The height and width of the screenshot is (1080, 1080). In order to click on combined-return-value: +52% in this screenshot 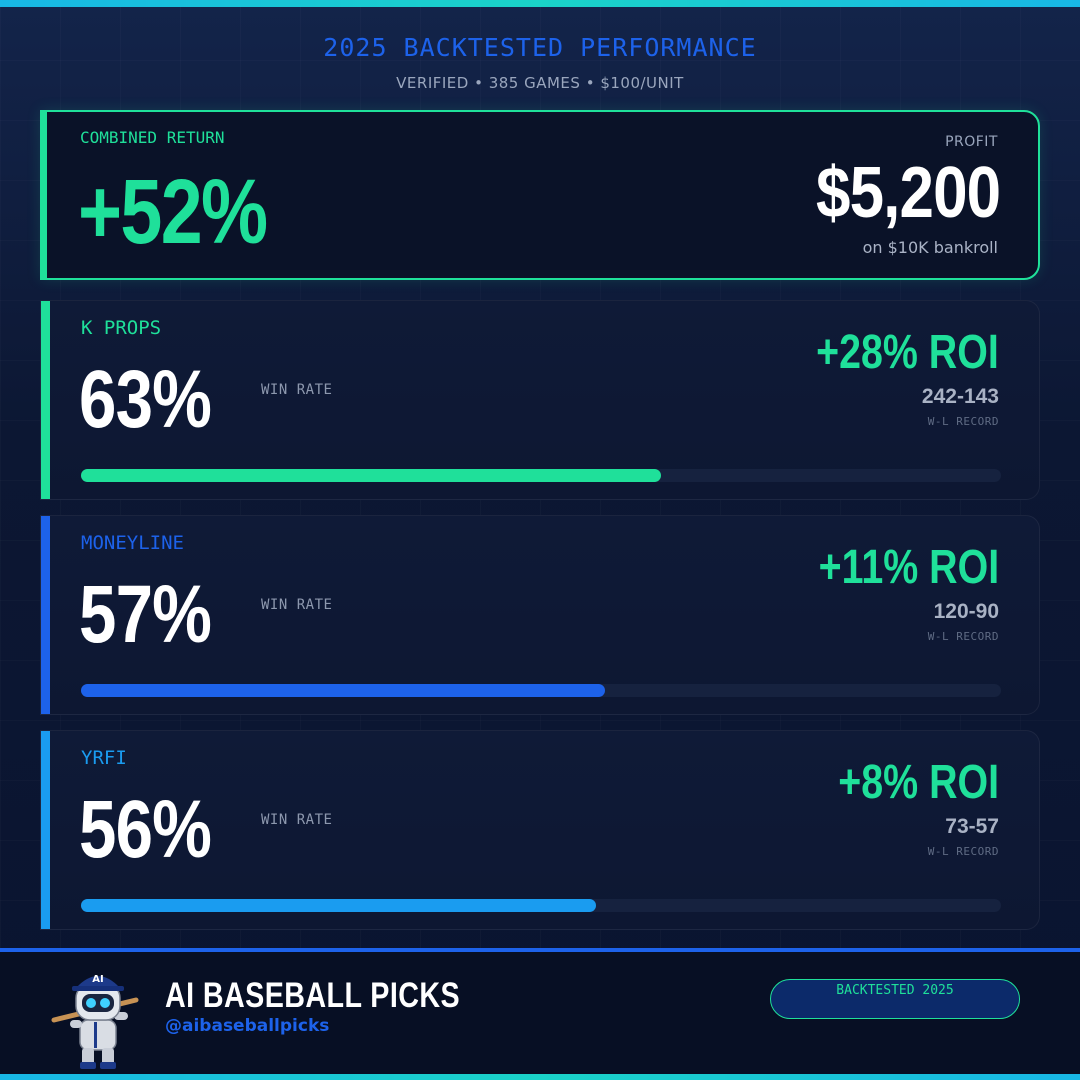, I will do `click(173, 212)`.